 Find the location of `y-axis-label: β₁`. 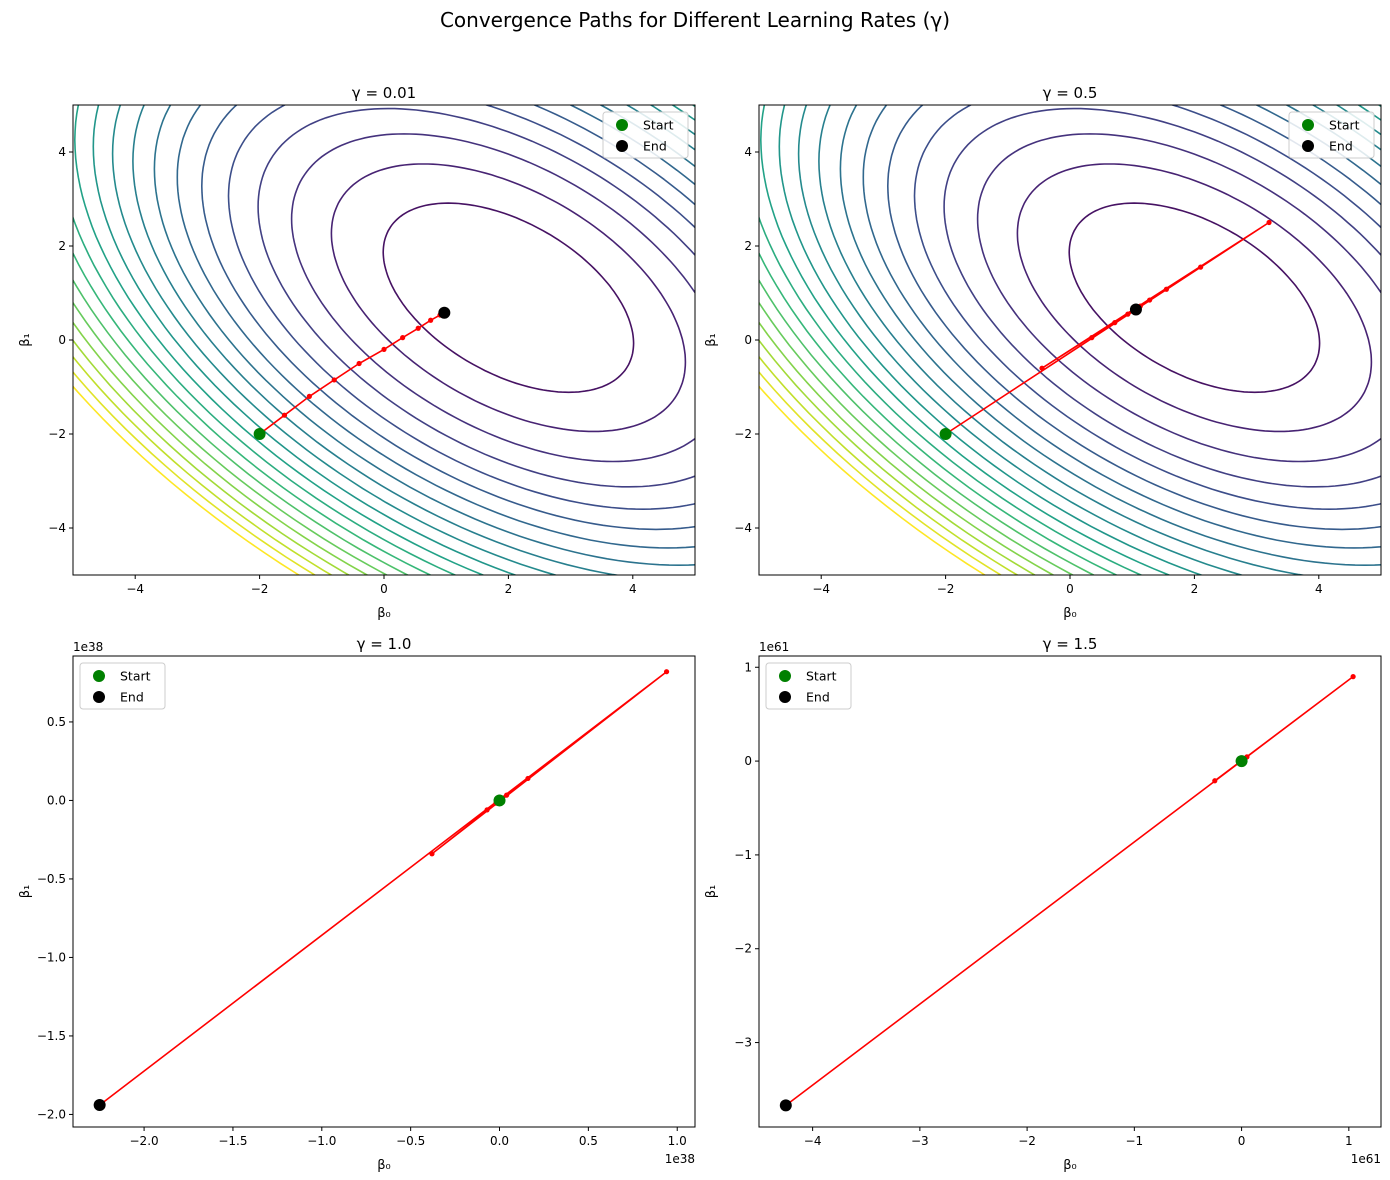

y-axis-label: β₁ is located at coordinates (711, 340).